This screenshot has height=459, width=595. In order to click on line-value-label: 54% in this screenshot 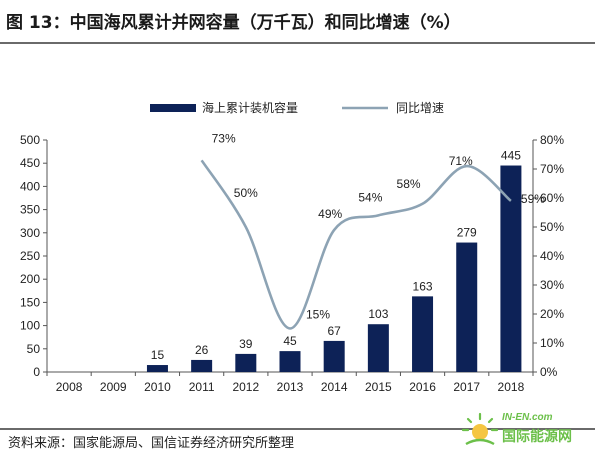, I will do `click(370, 197)`.